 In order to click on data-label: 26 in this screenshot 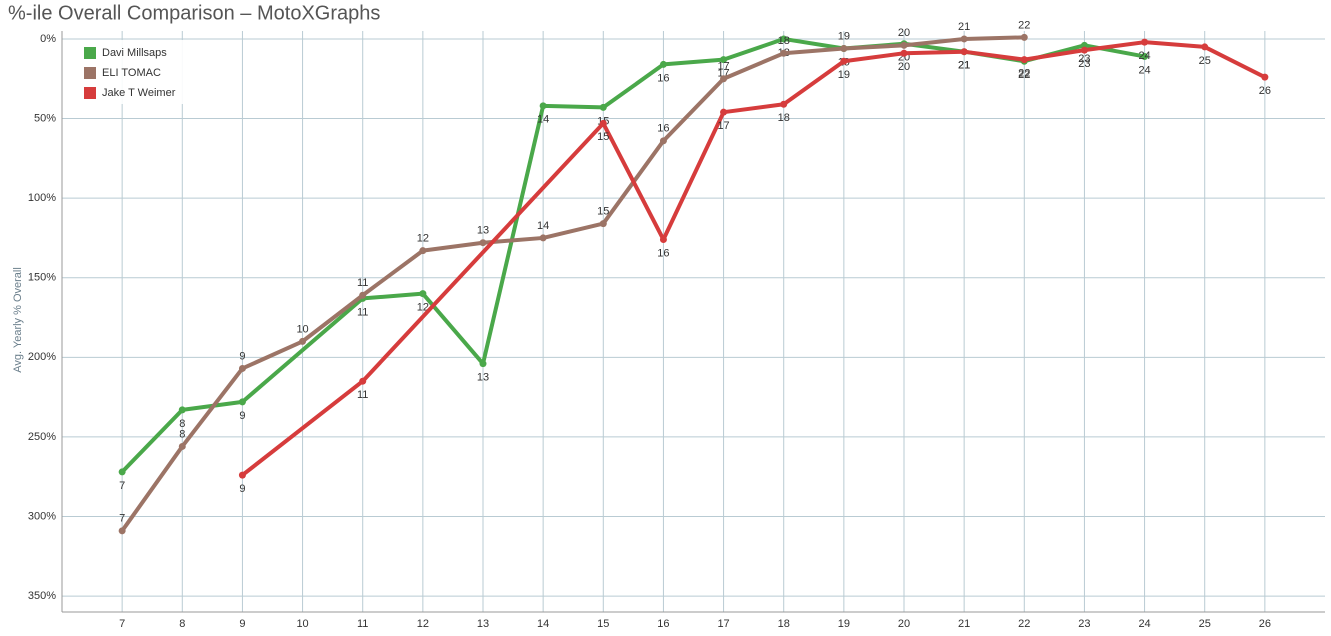, I will do `click(1265, 91)`.